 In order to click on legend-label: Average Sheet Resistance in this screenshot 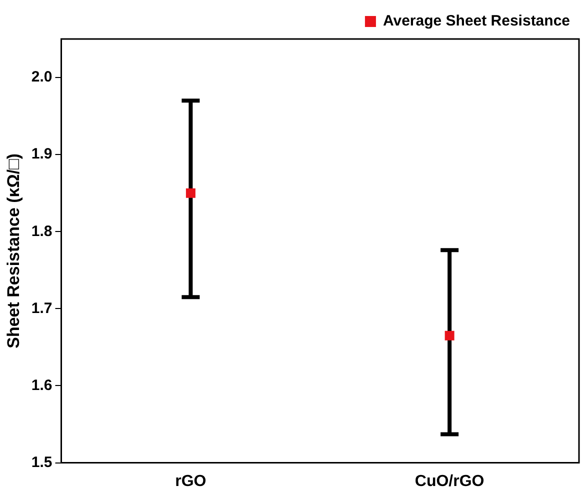, I will do `click(476, 21)`.